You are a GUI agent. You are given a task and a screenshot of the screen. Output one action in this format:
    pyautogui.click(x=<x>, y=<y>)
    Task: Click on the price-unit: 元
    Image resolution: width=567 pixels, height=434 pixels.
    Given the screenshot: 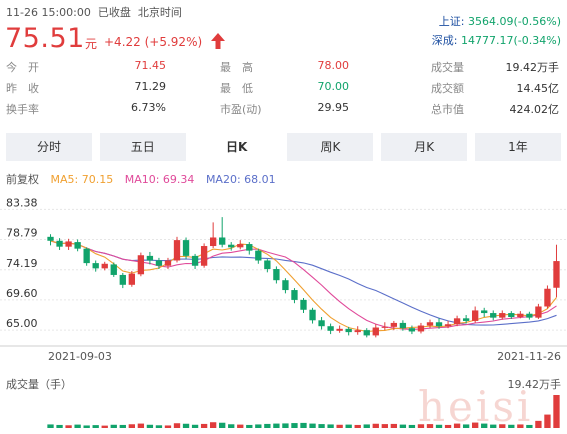 What is the action you would take?
    pyautogui.click(x=91, y=44)
    